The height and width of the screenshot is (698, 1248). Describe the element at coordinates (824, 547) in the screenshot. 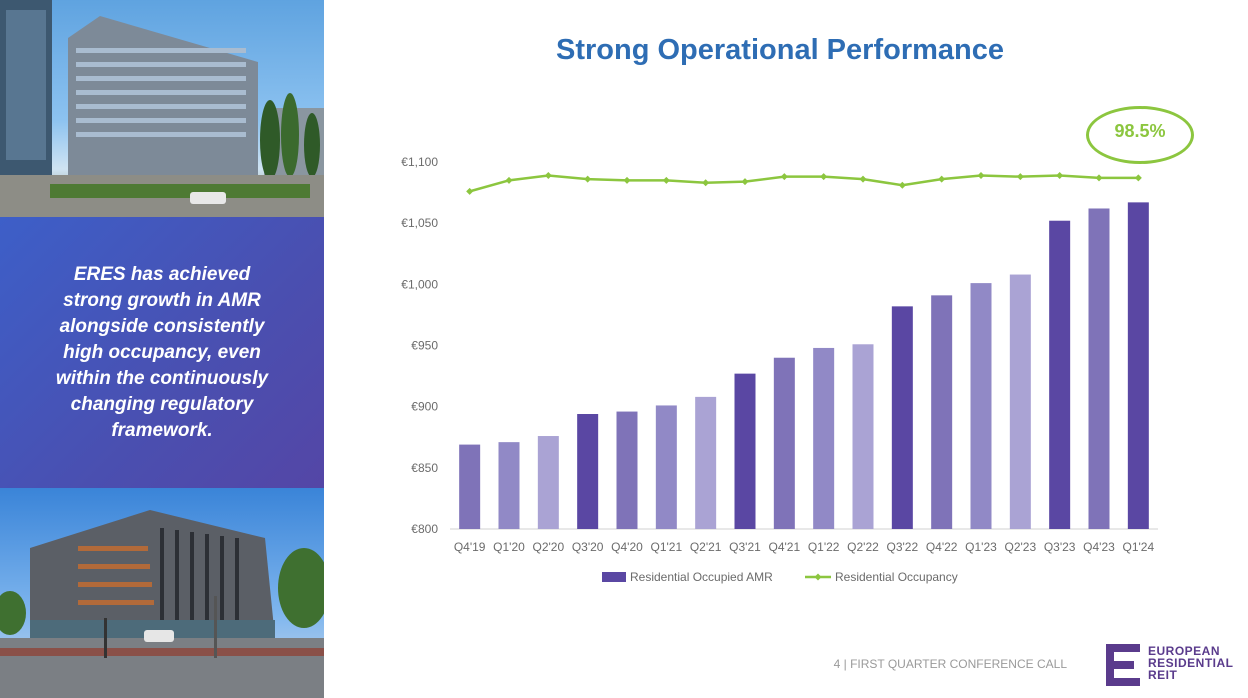

I see `x-tick-label: Q1'22` at that location.